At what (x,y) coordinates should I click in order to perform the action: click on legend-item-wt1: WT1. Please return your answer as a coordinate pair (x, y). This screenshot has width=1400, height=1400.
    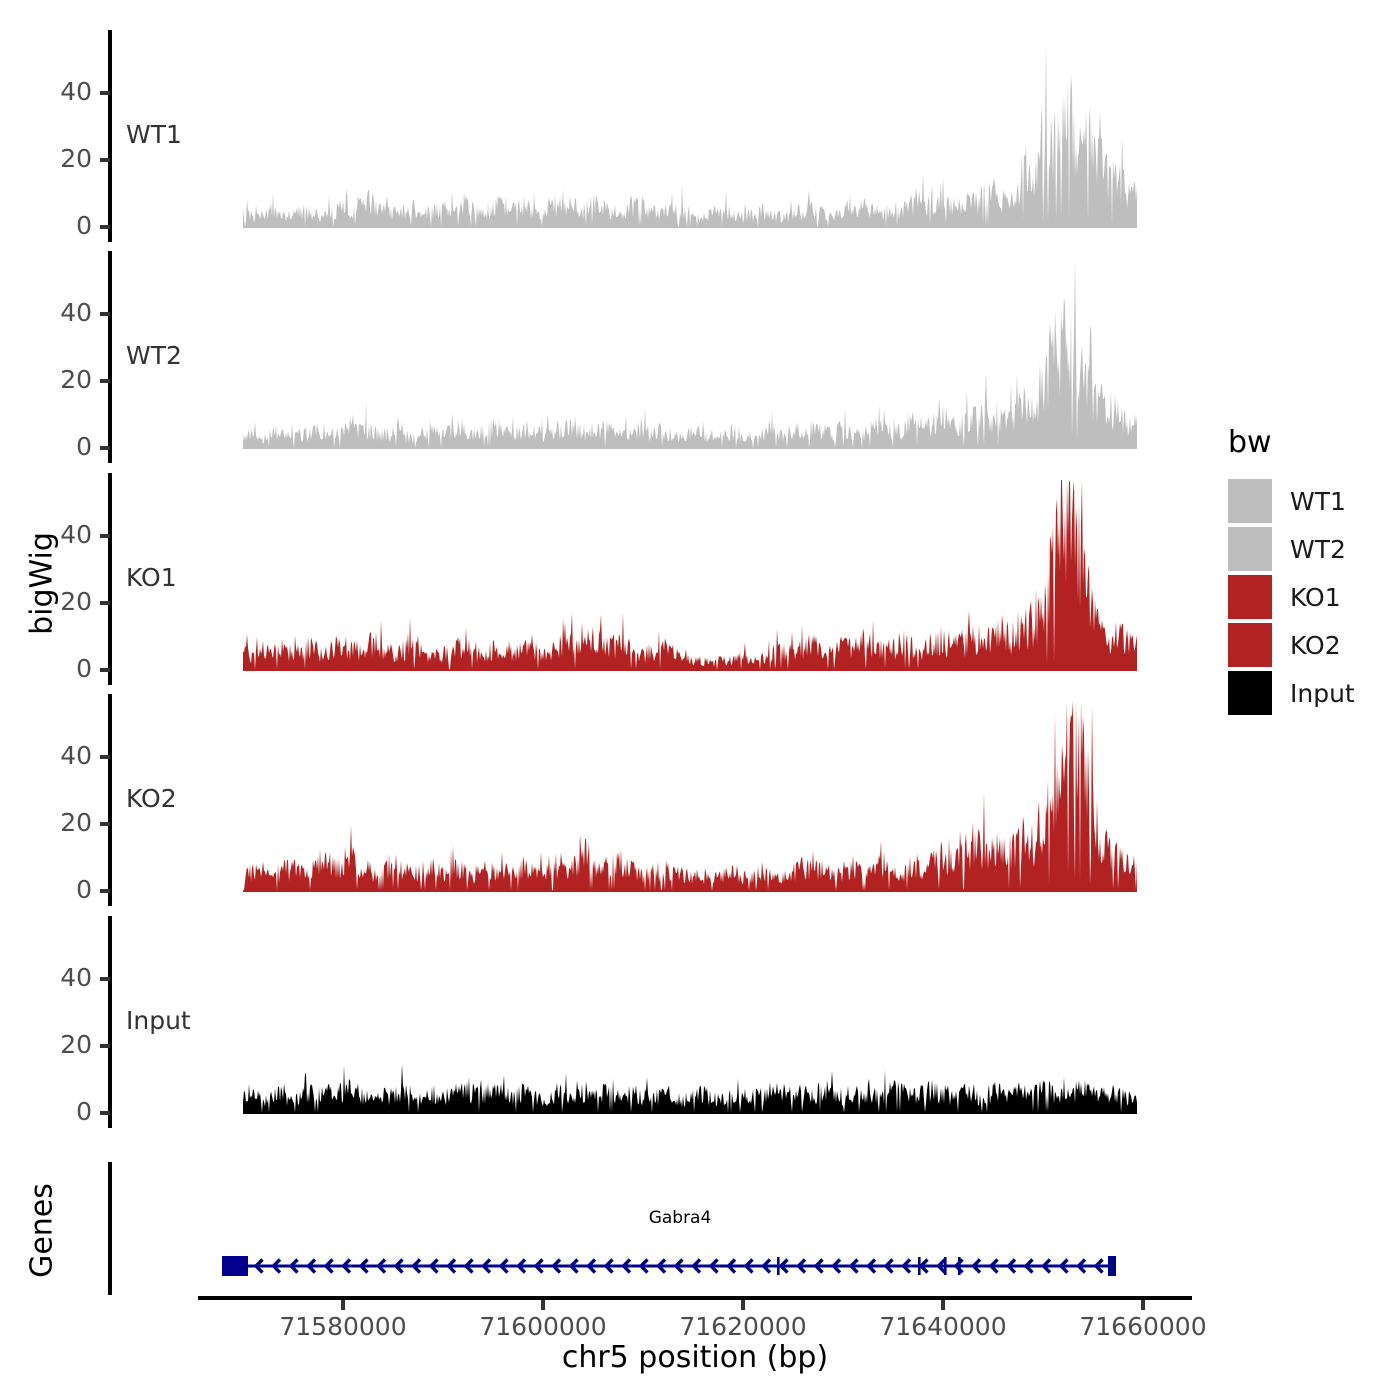
    Looking at the image, I should click on (1314, 501).